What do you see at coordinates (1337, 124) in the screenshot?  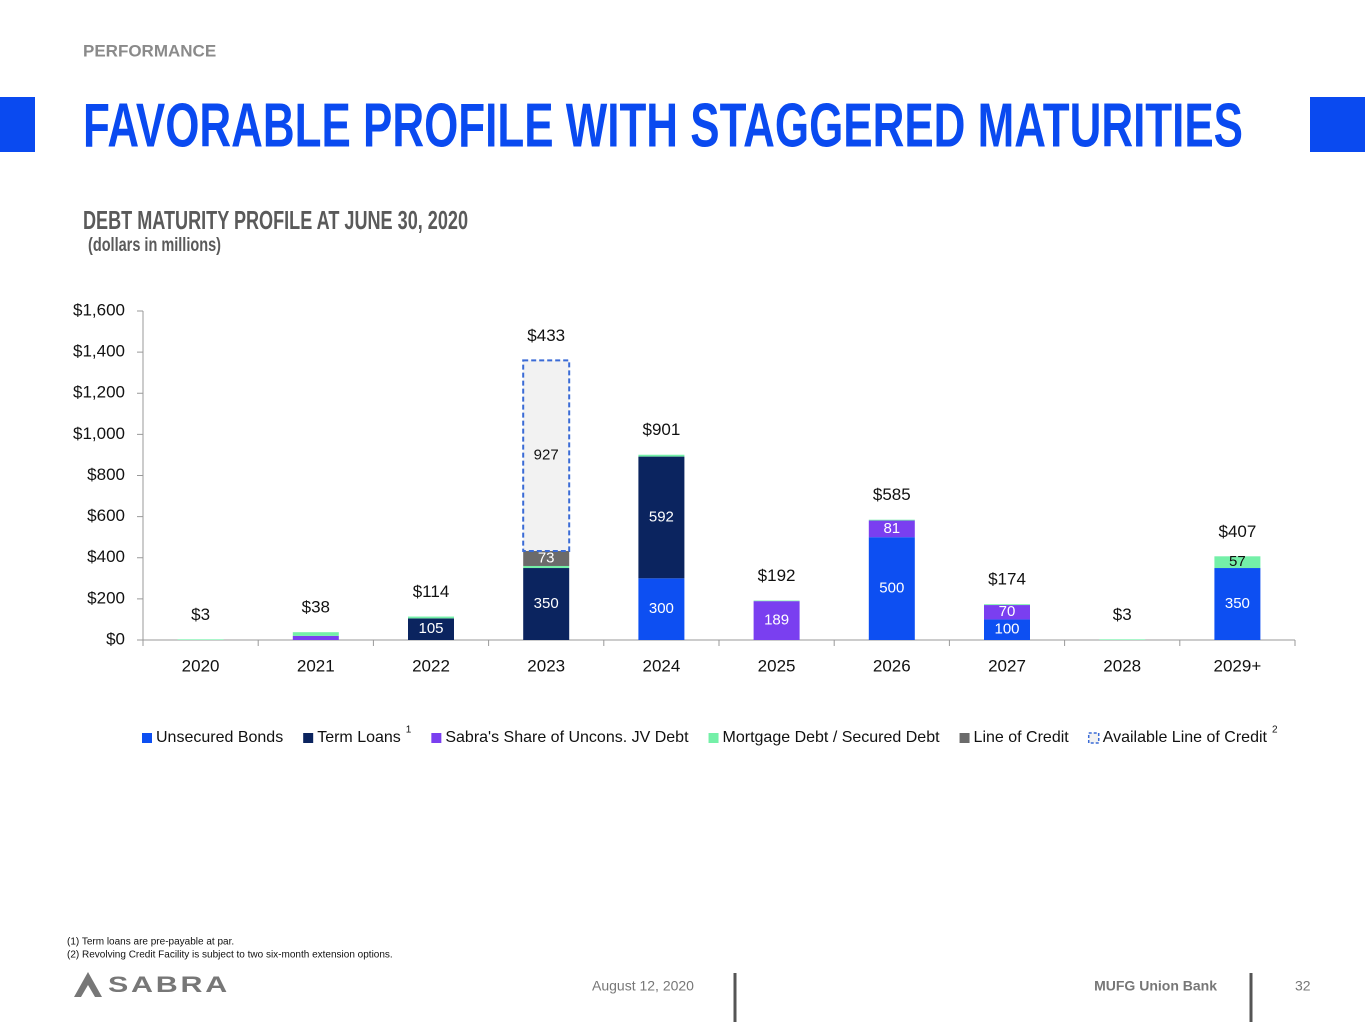 I see `accent-right` at bounding box center [1337, 124].